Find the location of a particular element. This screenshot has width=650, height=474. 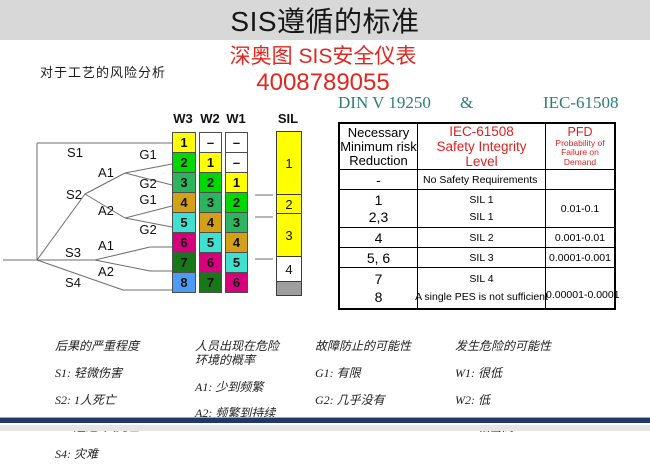

reduction-line: 2,3 is located at coordinates (378, 216).